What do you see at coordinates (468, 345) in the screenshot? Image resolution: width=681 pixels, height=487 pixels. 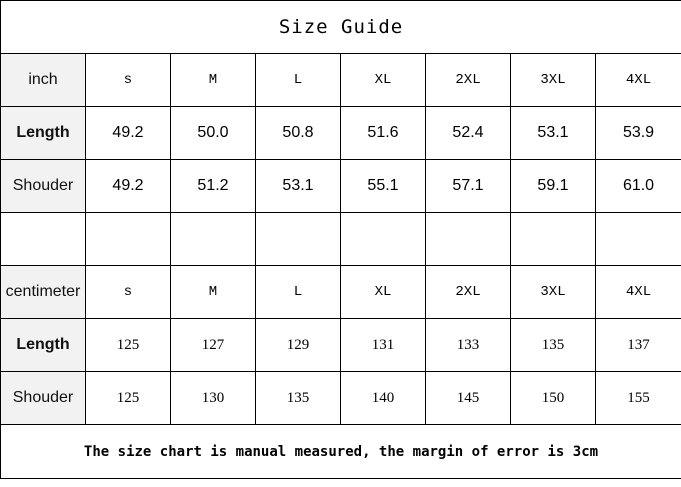 I see `measurement-cell: 133` at bounding box center [468, 345].